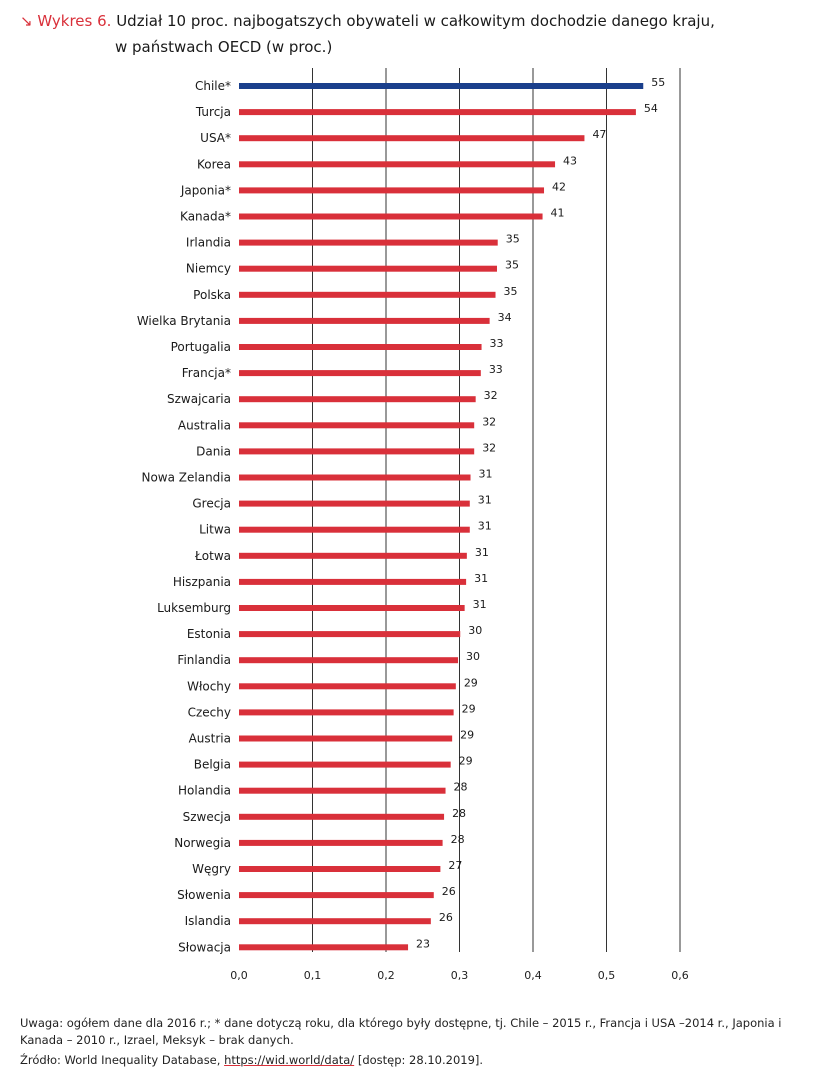 This screenshot has width=823, height=1086. I want to click on category-label: Hiszpania, so click(202, 582).